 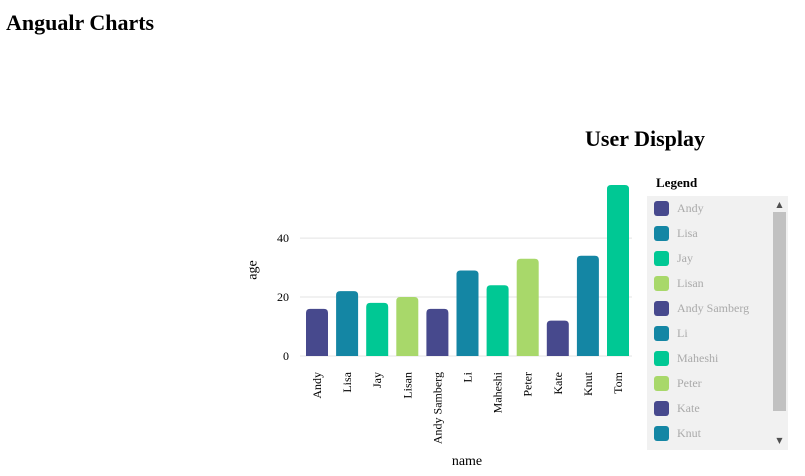 I want to click on legend-label: Li, so click(x=682, y=333).